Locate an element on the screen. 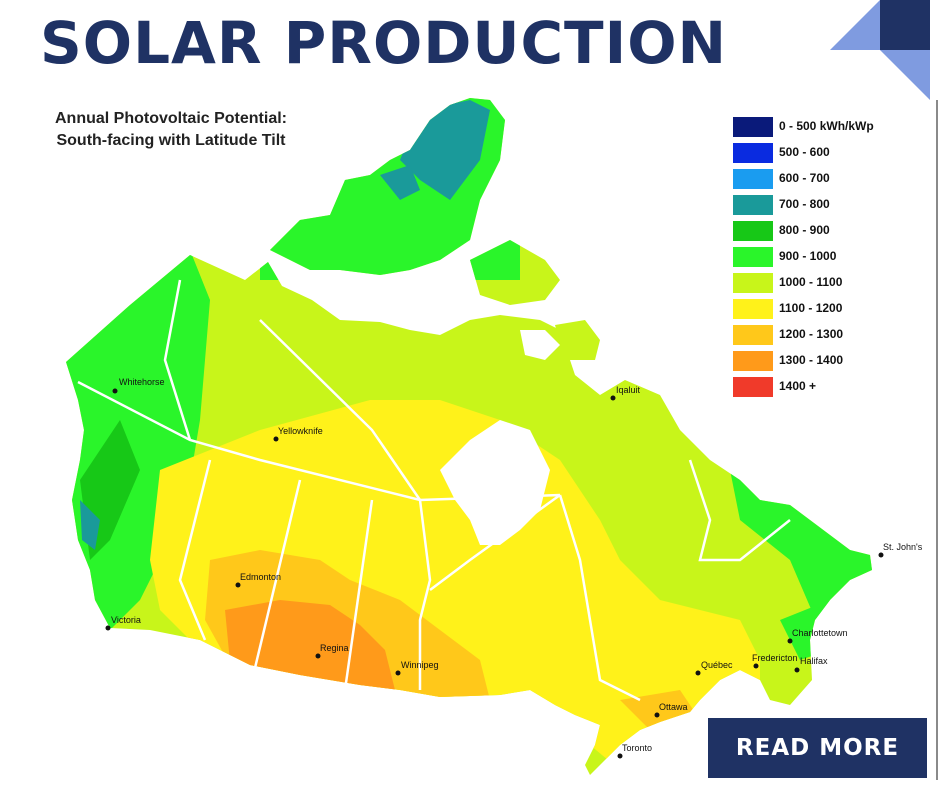 The width and height of the screenshot is (940, 788). city-fredericton: Fredericton is located at coordinates (775, 661).